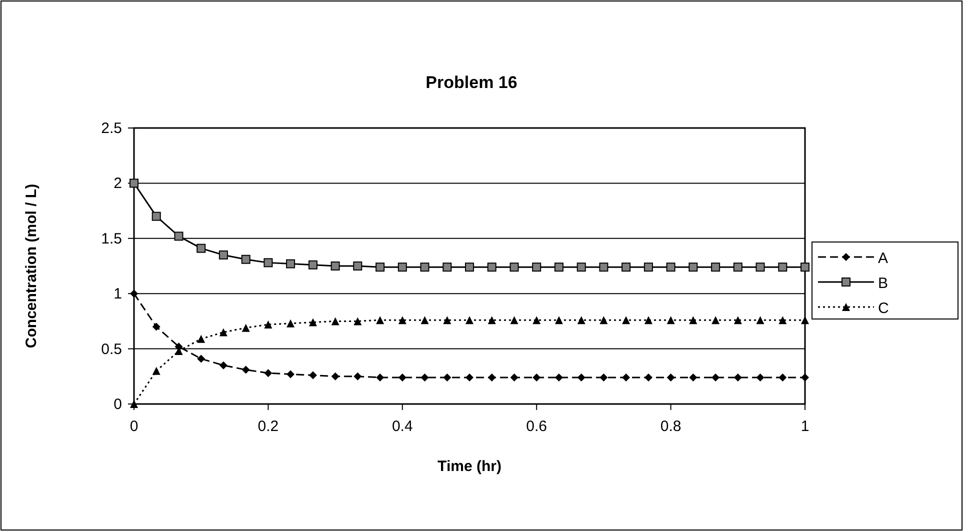 Image resolution: width=963 pixels, height=531 pixels. What do you see at coordinates (111, 239) in the screenshot?
I see `y-tick-label: 1.5` at bounding box center [111, 239].